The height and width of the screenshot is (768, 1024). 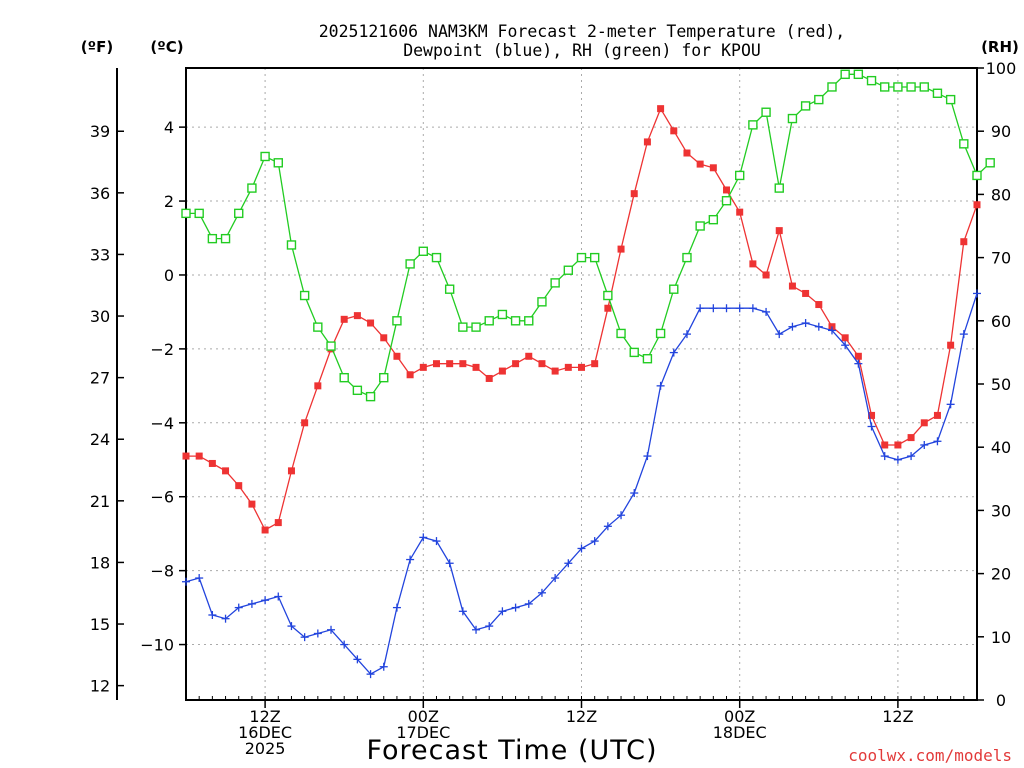 What do you see at coordinates (897, 716) in the screenshot?
I see `x-tick-label: 12Z` at bounding box center [897, 716].